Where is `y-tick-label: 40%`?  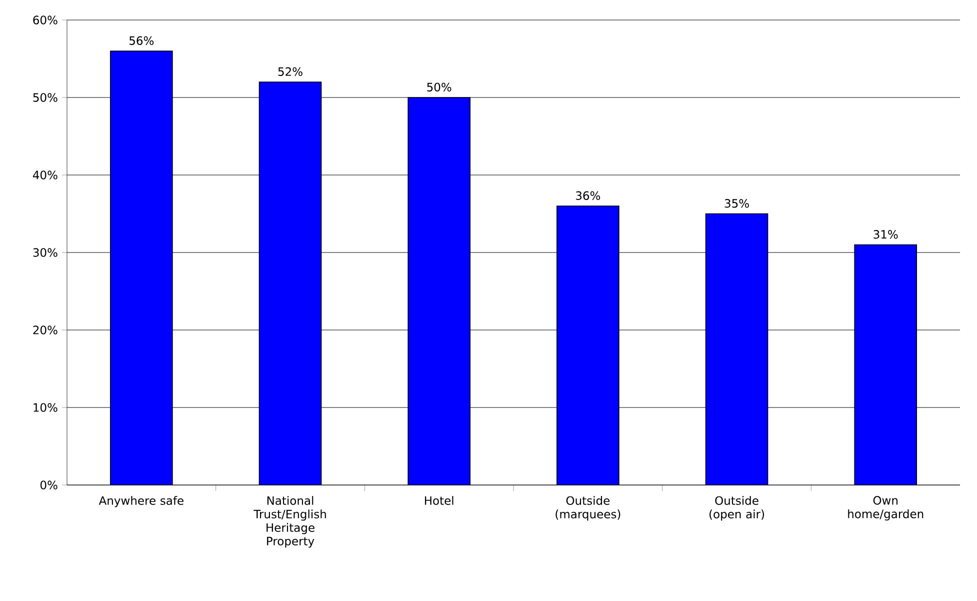
y-tick-label: 40% is located at coordinates (45, 175).